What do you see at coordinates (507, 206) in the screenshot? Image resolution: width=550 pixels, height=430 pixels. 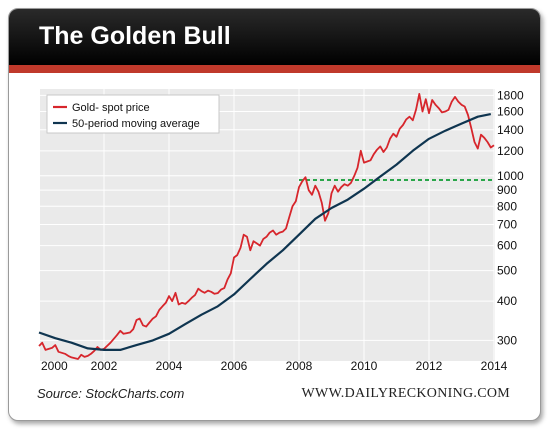 I see `y-tick-label: 800` at bounding box center [507, 206].